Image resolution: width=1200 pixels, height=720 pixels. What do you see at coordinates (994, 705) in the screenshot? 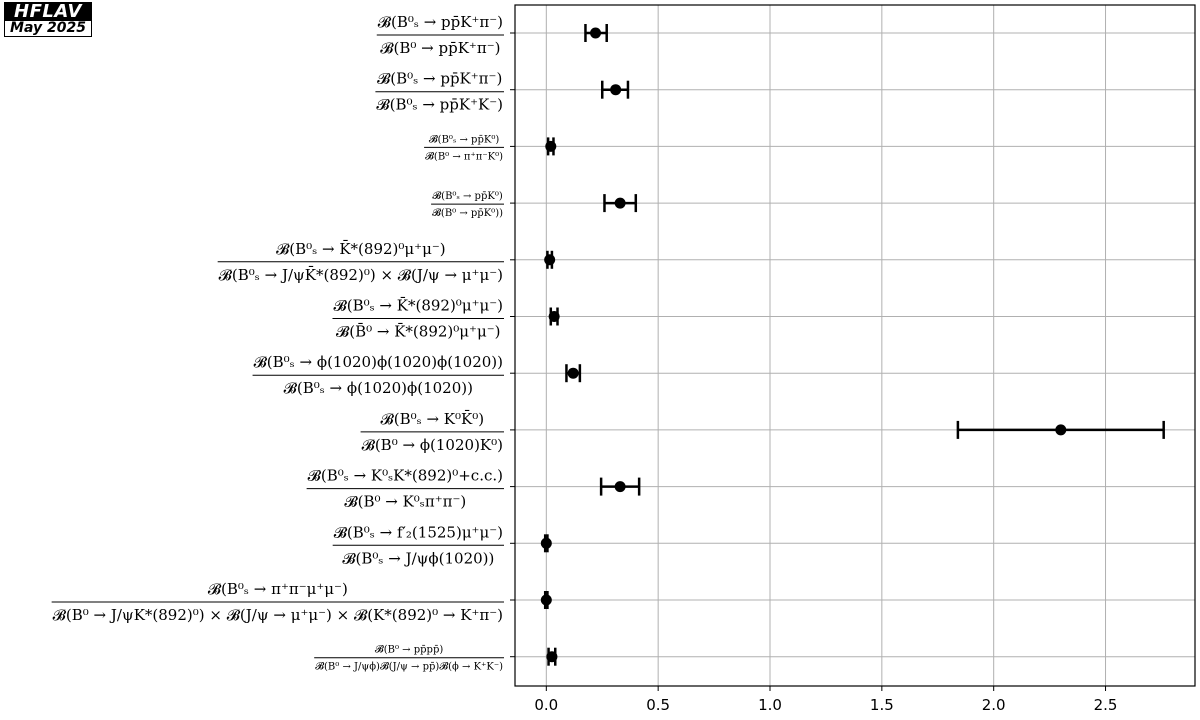
I see `x-tick-label: 2.0` at bounding box center [994, 705].